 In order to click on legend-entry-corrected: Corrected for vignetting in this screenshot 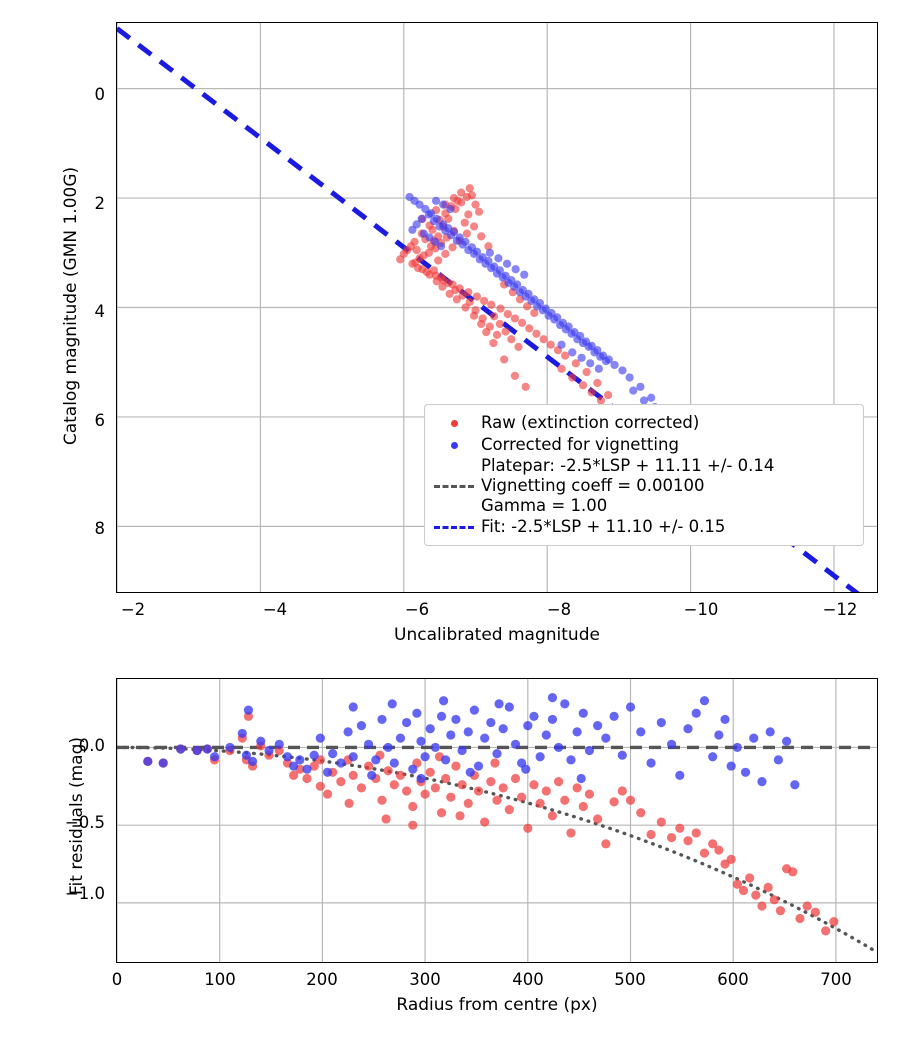, I will do `click(643, 445)`.